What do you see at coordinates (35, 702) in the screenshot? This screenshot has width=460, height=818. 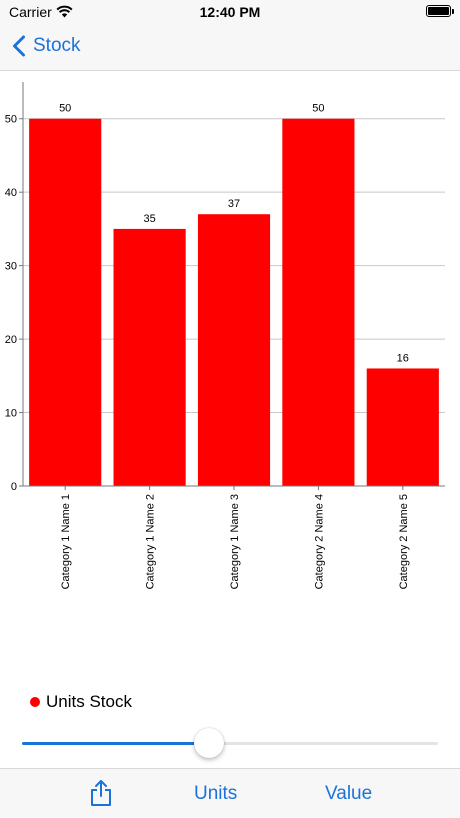 I see `legend-swatch` at bounding box center [35, 702].